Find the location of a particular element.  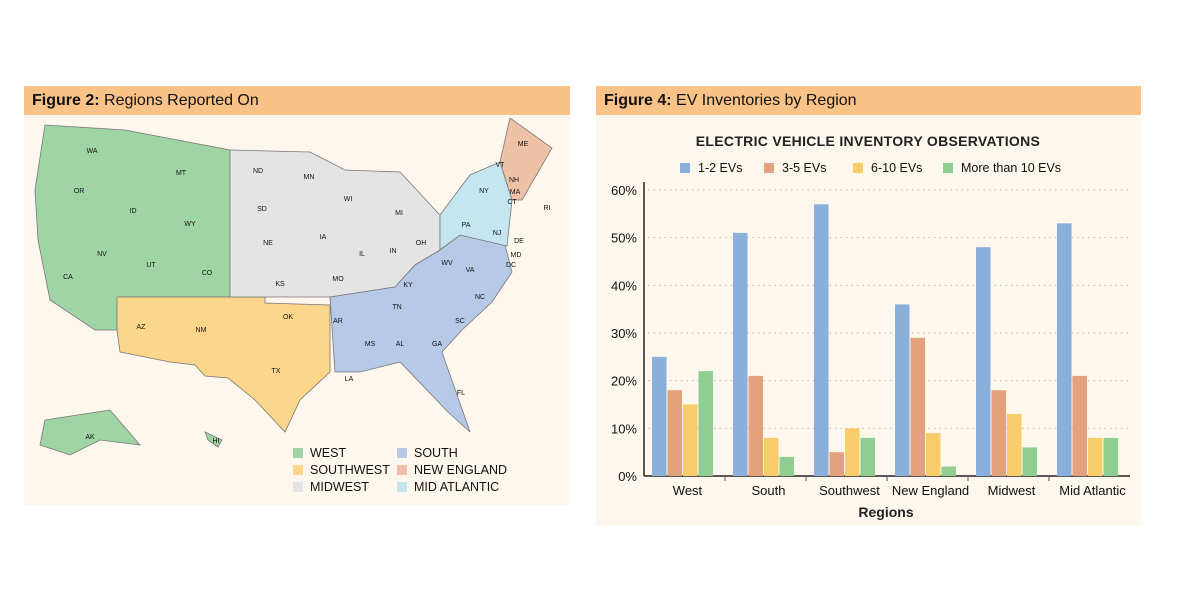

state-label-fl: FL is located at coordinates (461, 393).